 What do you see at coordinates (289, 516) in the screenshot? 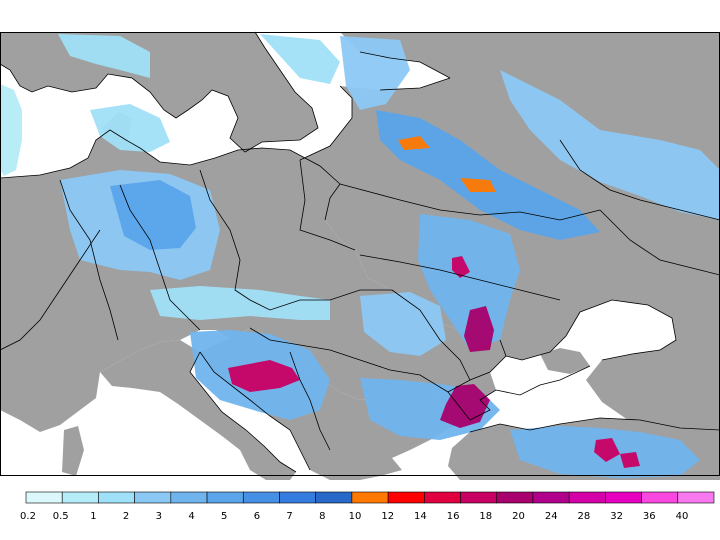
I see `legend-label-8: 7` at bounding box center [289, 516].